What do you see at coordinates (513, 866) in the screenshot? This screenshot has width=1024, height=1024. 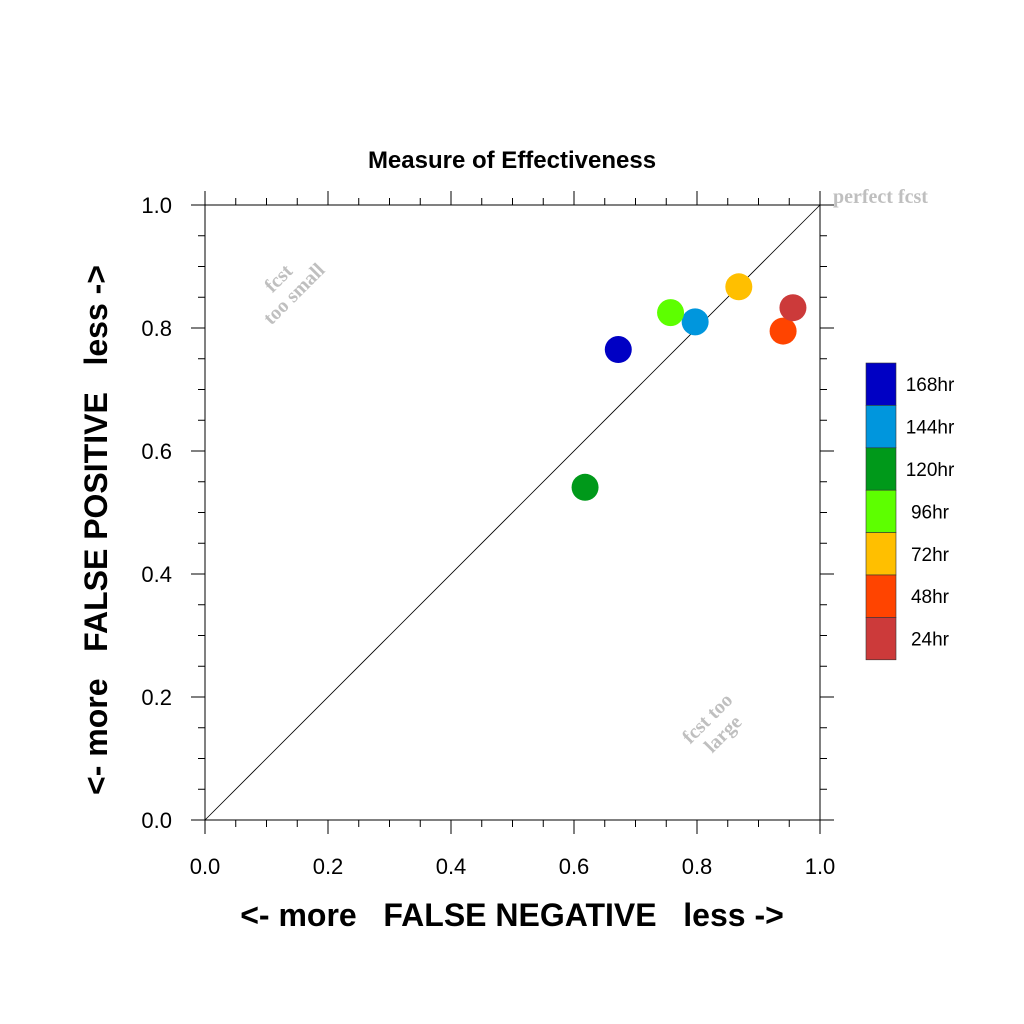 I see `x-tick-labels: 0.0 0.2 0.4 0.6 0.8 1.0` at bounding box center [513, 866].